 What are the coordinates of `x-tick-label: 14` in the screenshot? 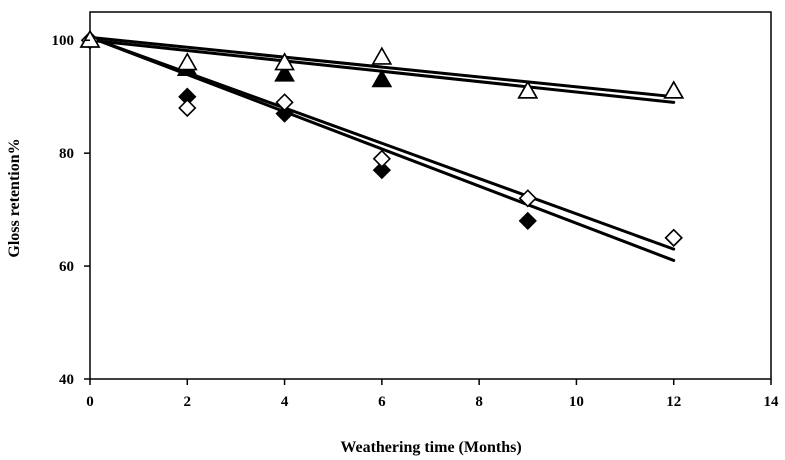 It's located at (772, 402).